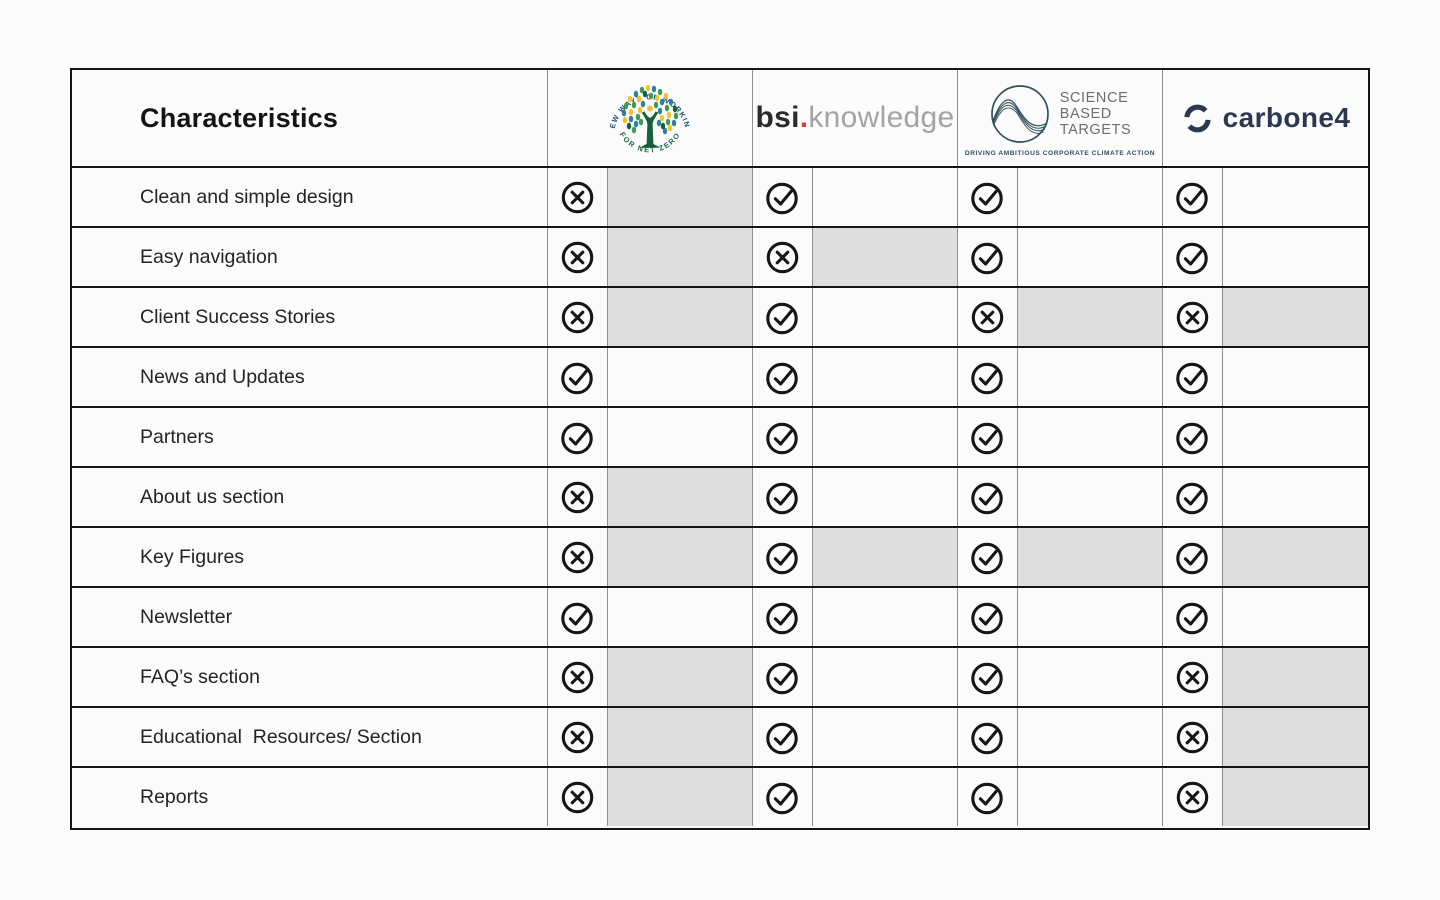 Image resolution: width=1440 pixels, height=900 pixels. I want to click on table-row: Easy navigation, so click(720, 256).